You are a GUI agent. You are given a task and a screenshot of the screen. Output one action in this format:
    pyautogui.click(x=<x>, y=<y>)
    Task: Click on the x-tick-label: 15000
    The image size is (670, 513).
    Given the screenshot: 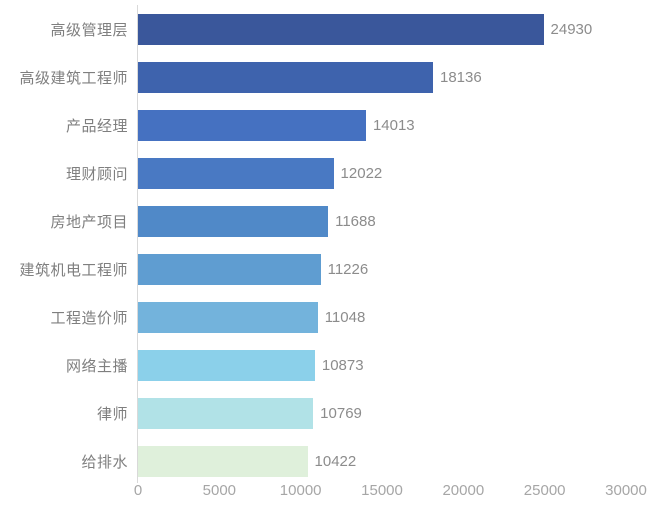 What is the action you would take?
    pyautogui.click(x=382, y=490)
    